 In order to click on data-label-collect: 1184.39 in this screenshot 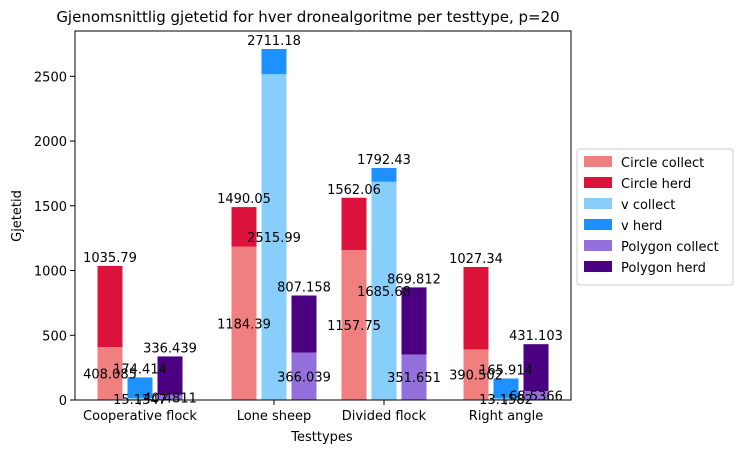, I will do `click(244, 324)`.